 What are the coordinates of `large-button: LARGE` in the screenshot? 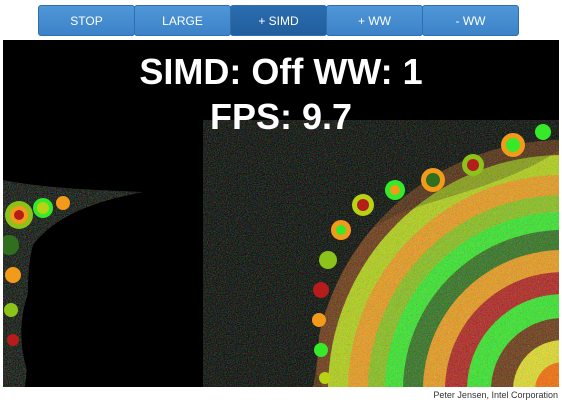 It's located at (182, 20).